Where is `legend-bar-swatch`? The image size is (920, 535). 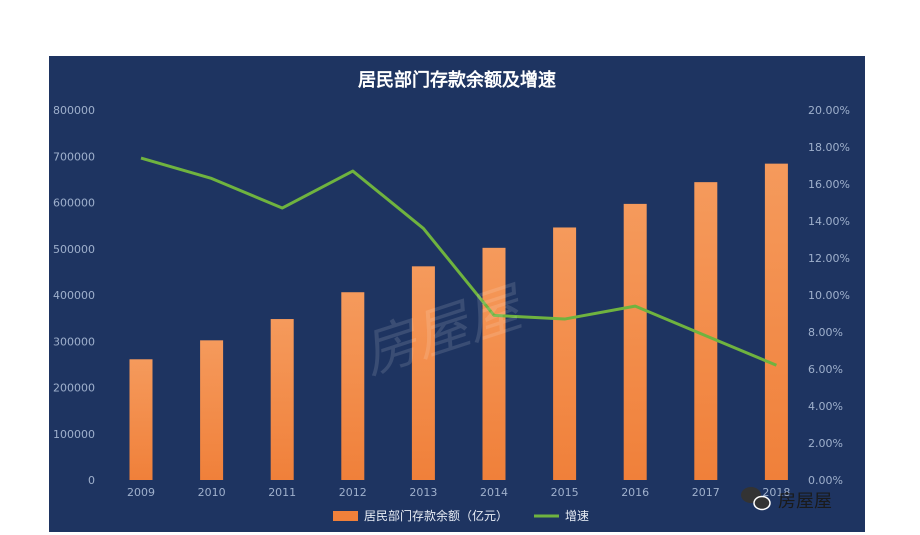
legend-bar-swatch is located at coordinates (345, 516).